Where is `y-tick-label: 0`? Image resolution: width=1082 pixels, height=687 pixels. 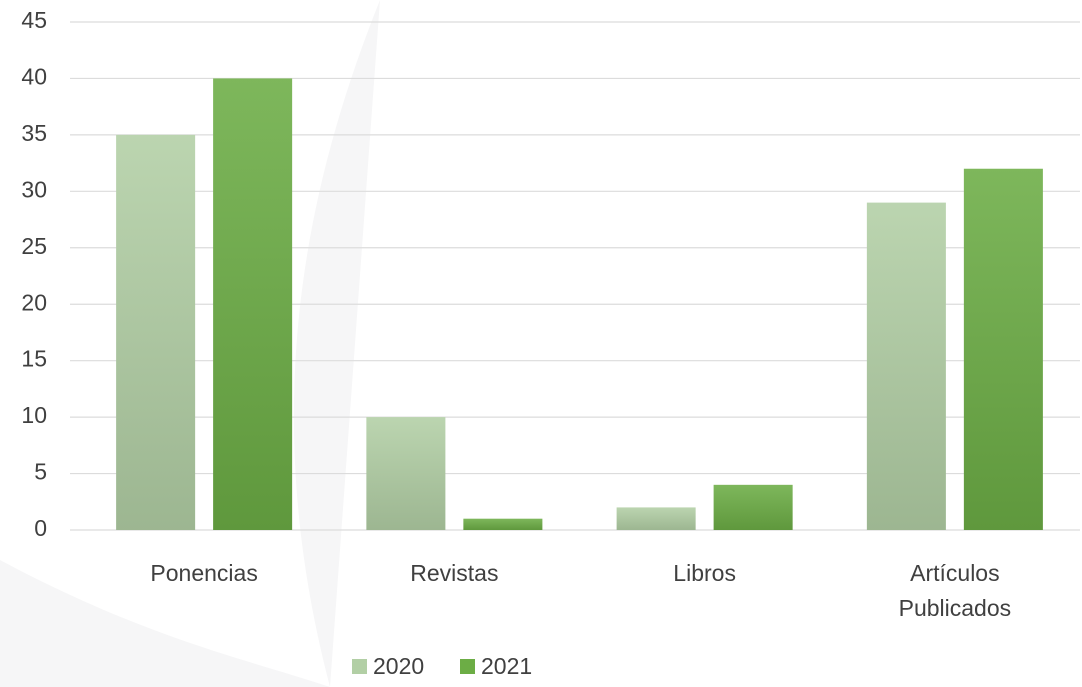 y-tick-label: 0 is located at coordinates (40, 528).